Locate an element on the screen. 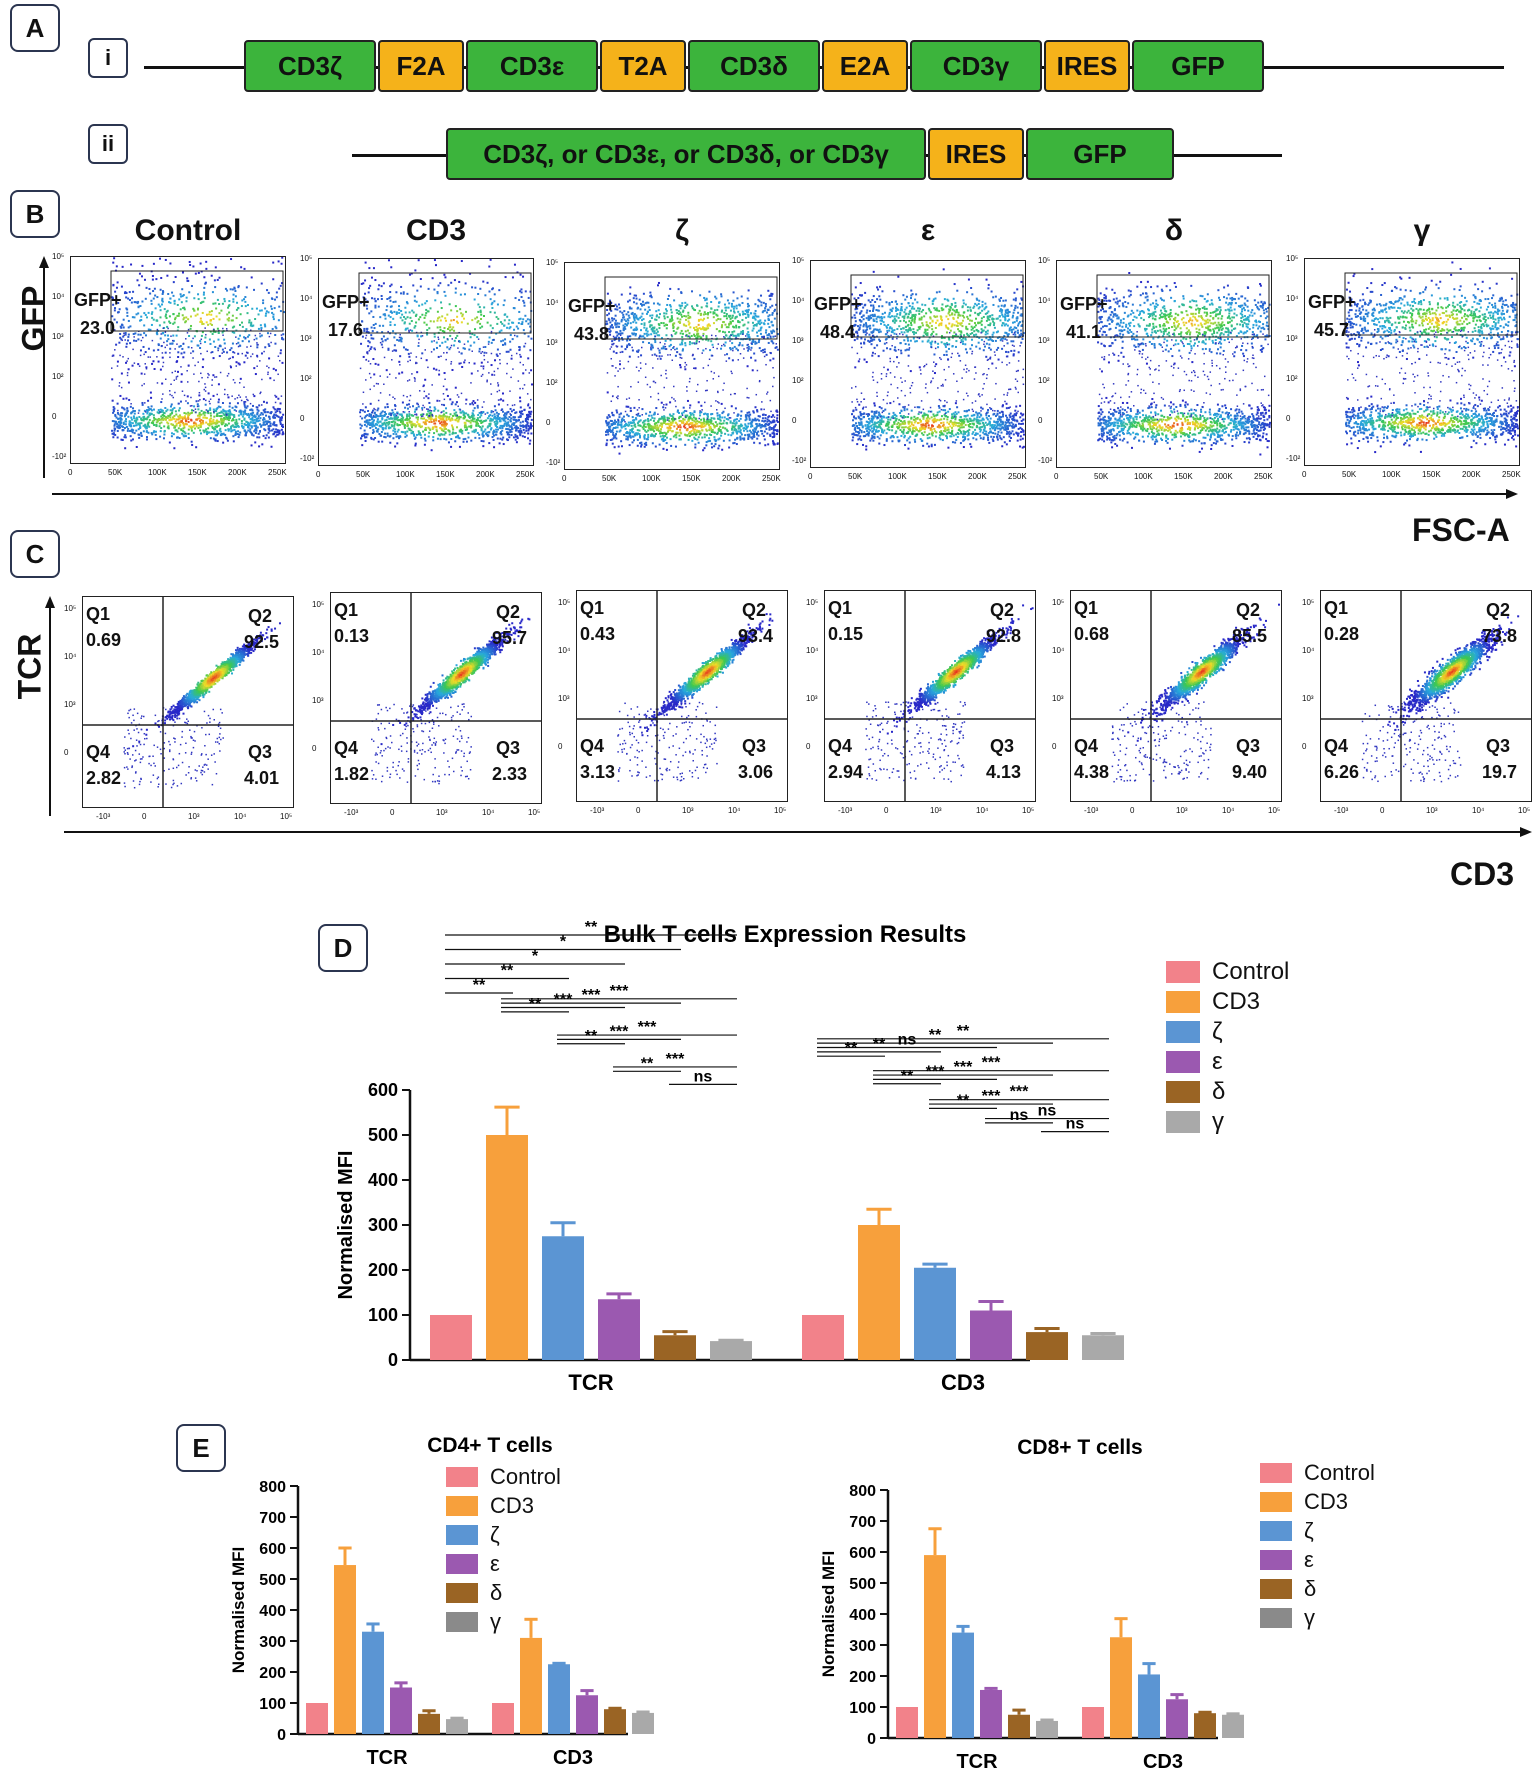  y-tick-label: 800 is located at coordinates (862, 1491).